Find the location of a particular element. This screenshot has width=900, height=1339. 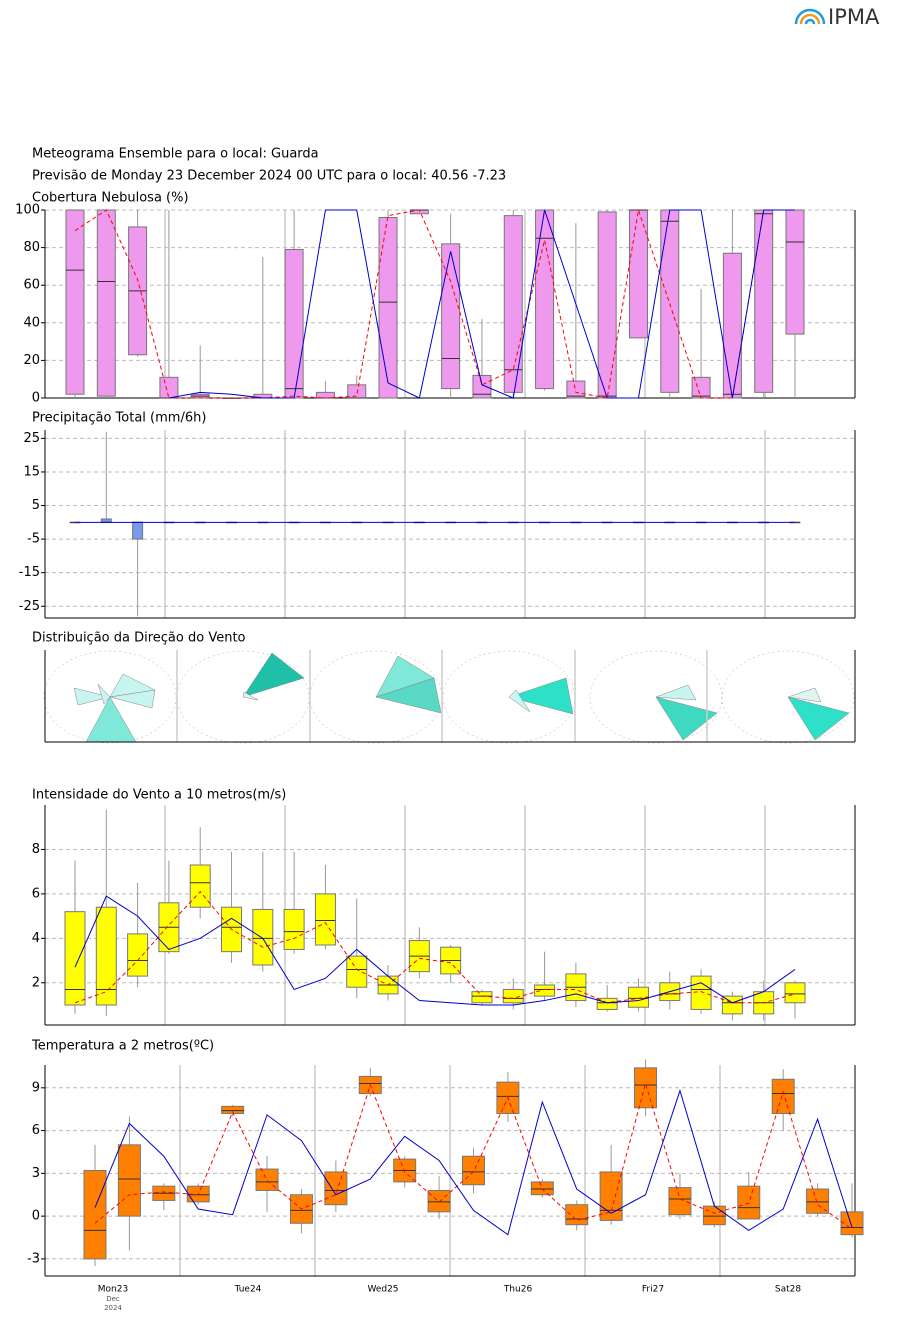

y-tick-label: 2 is located at coordinates (36, 982).